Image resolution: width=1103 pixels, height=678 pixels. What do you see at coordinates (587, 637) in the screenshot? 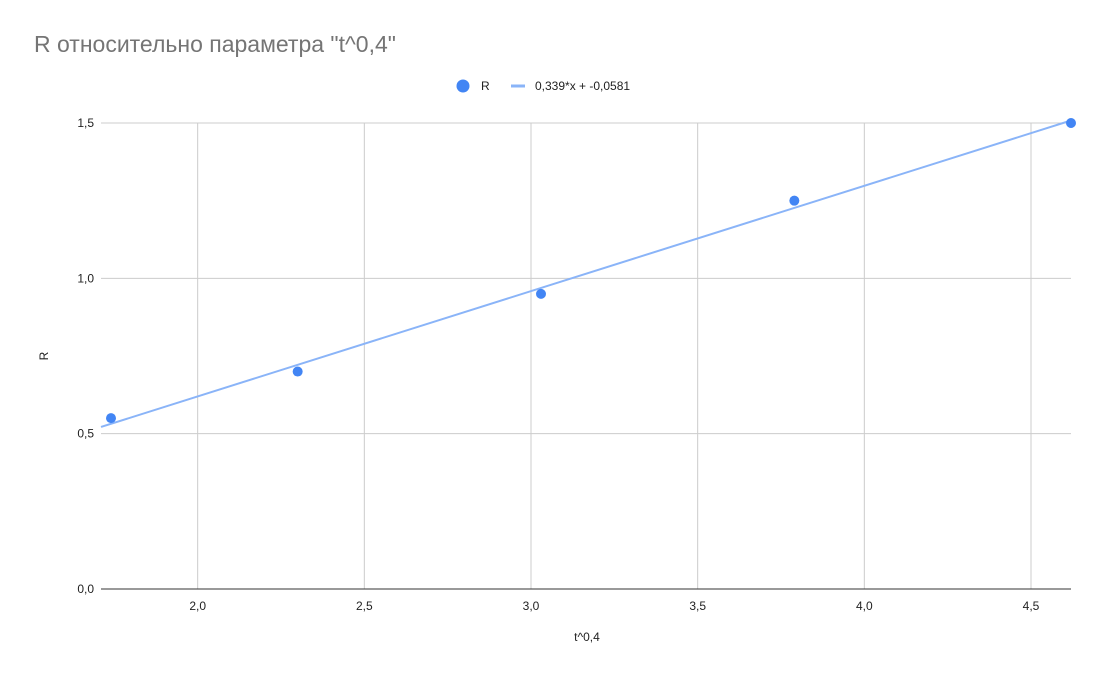
I see `x-axis-title: t^0,4` at bounding box center [587, 637].